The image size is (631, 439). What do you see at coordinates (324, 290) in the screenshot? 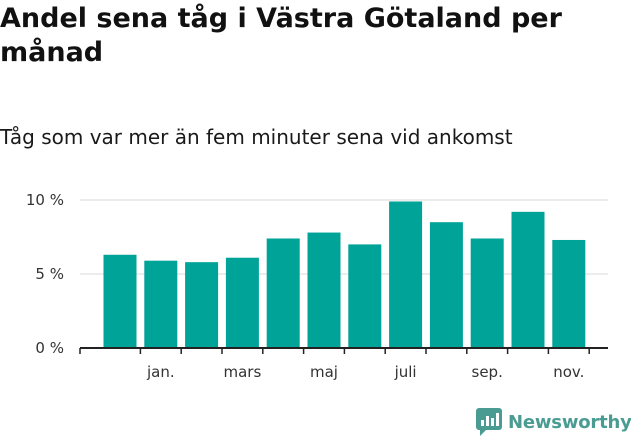
I see `bar-maj` at bounding box center [324, 290].